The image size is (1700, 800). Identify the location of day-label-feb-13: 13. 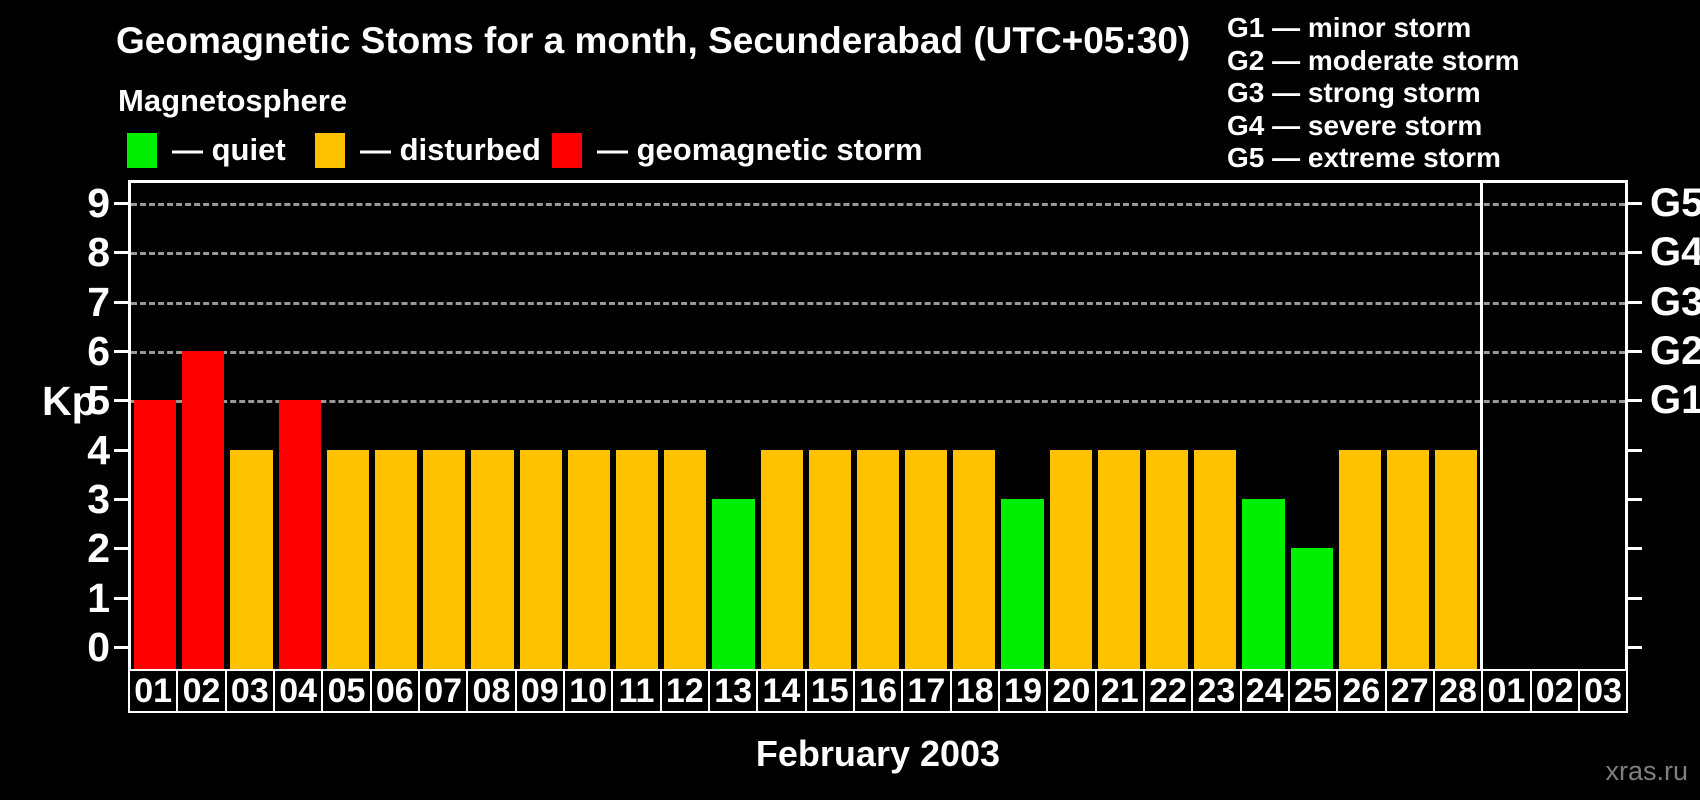
(733, 691).